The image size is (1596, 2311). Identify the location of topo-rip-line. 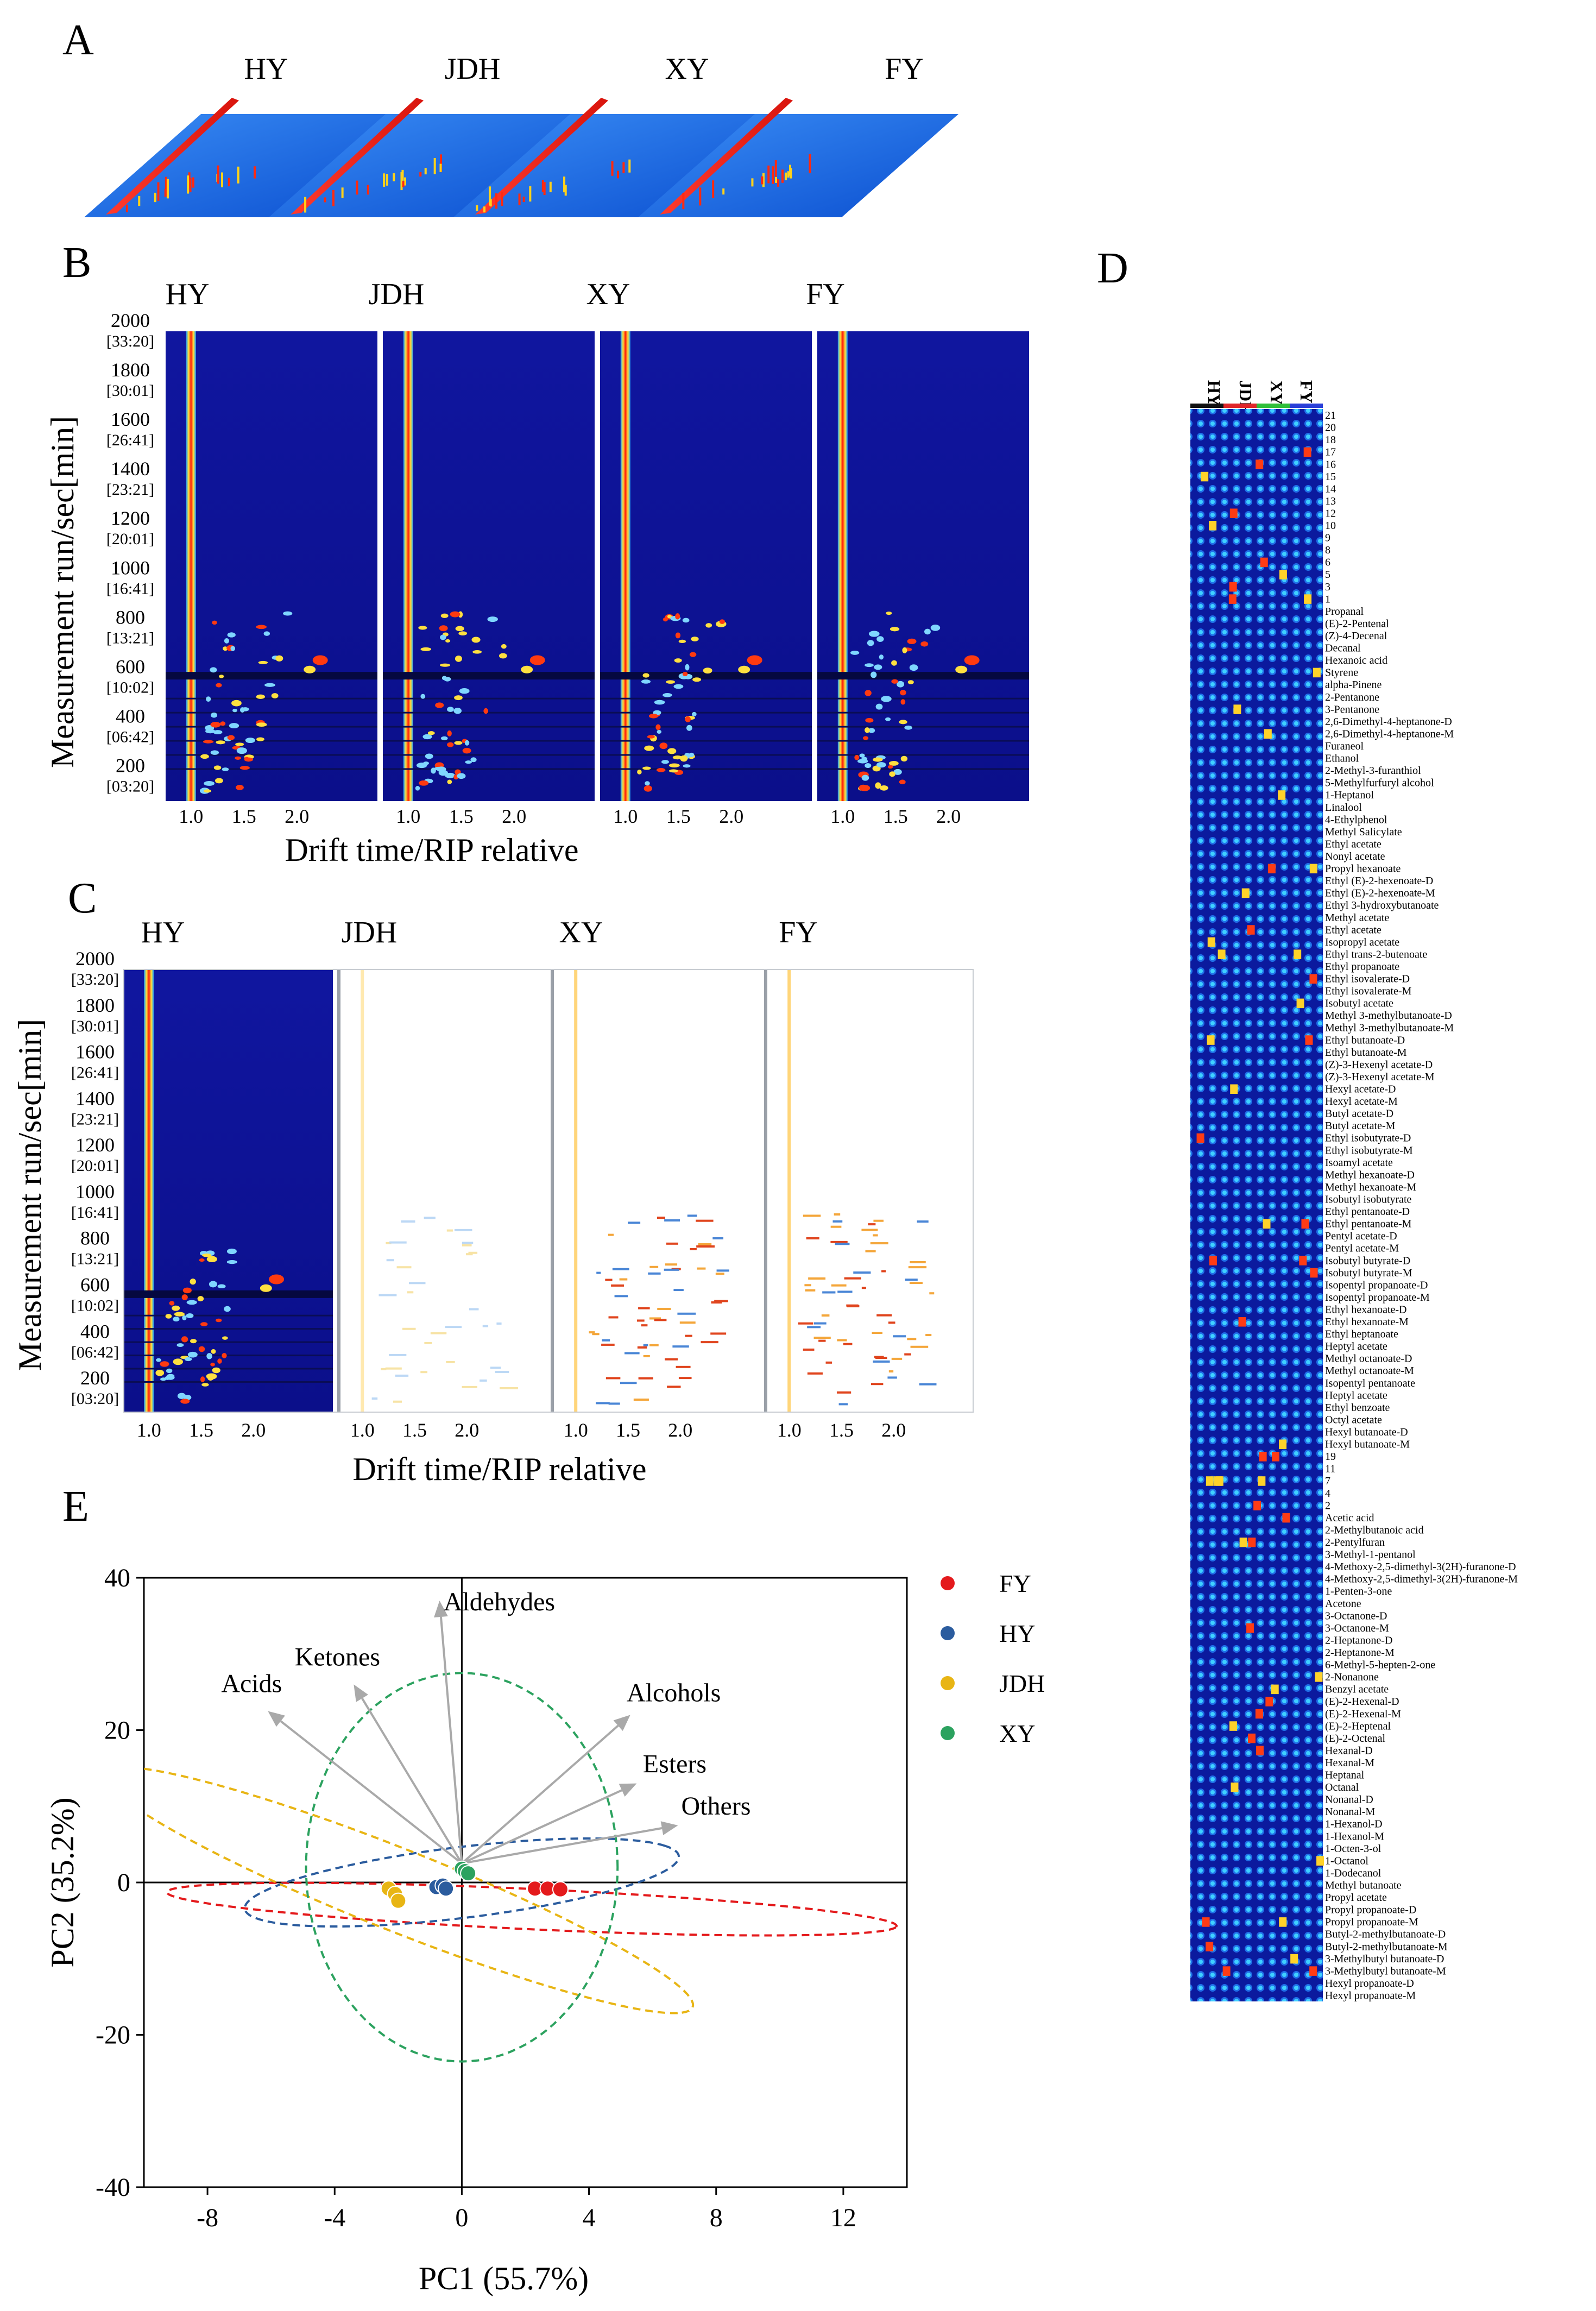
(576, 1190).